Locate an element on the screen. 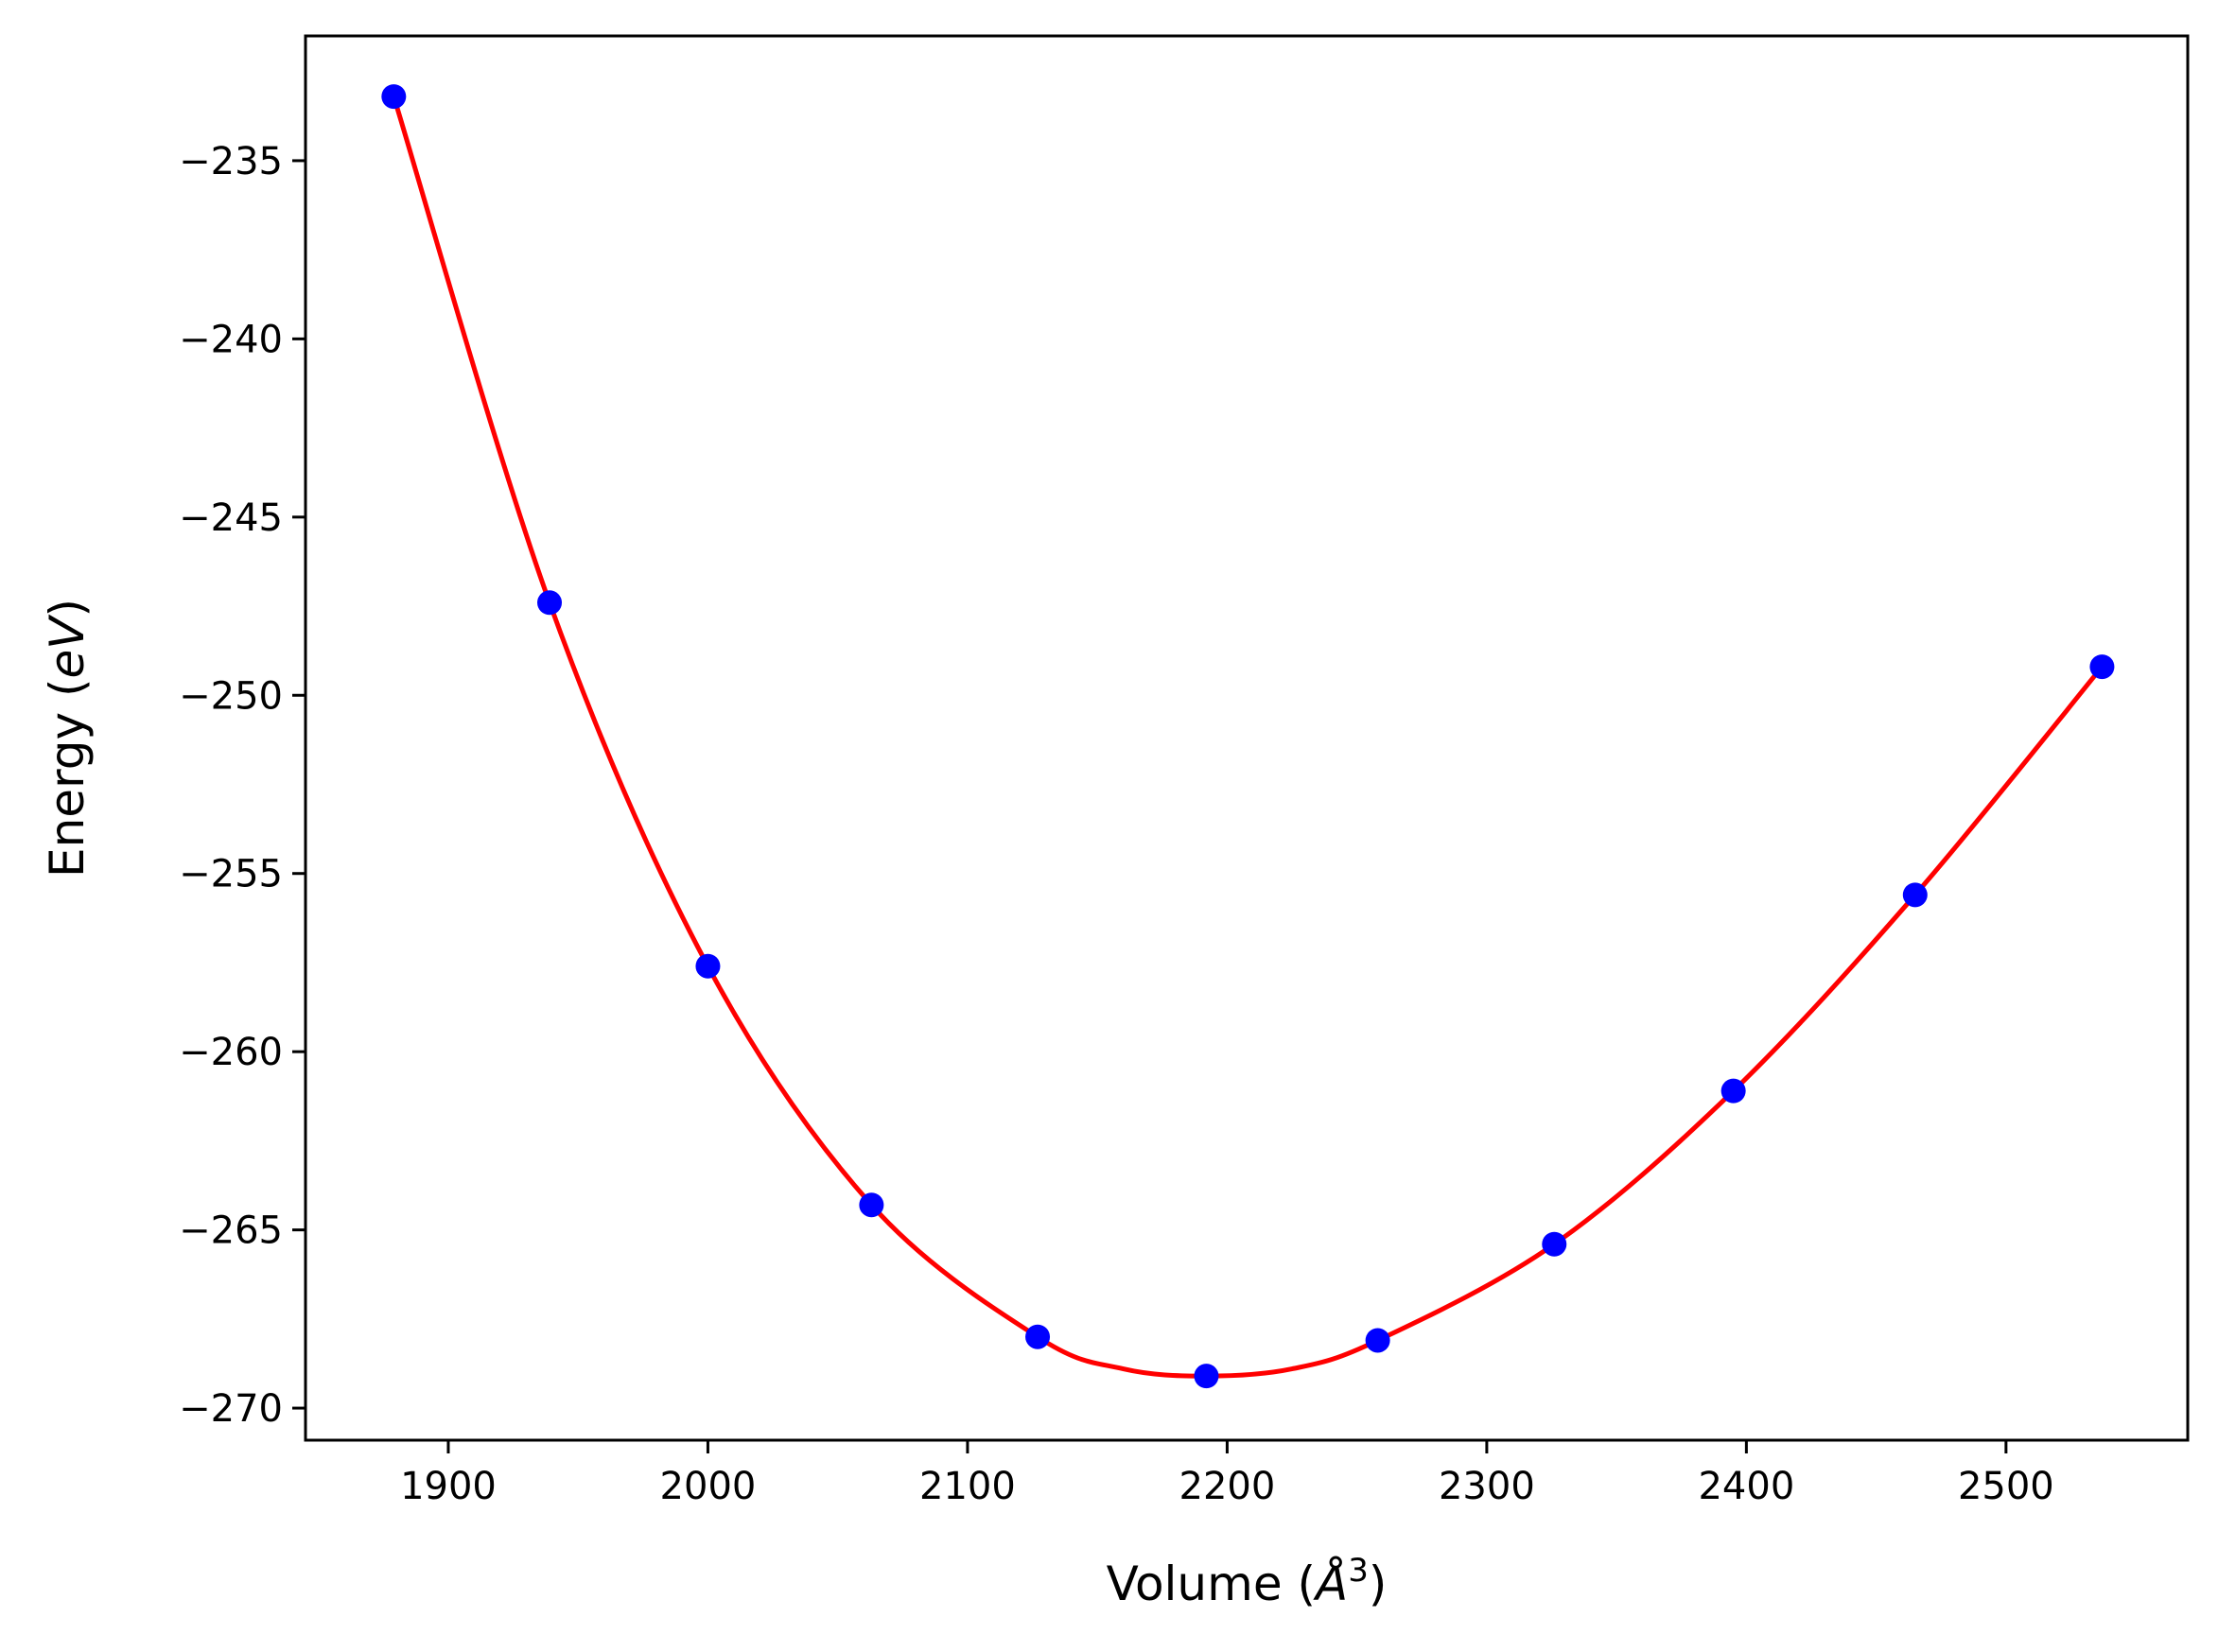 The height and width of the screenshot is (1652, 2218). x-tick-label: 2300 is located at coordinates (1487, 1487).